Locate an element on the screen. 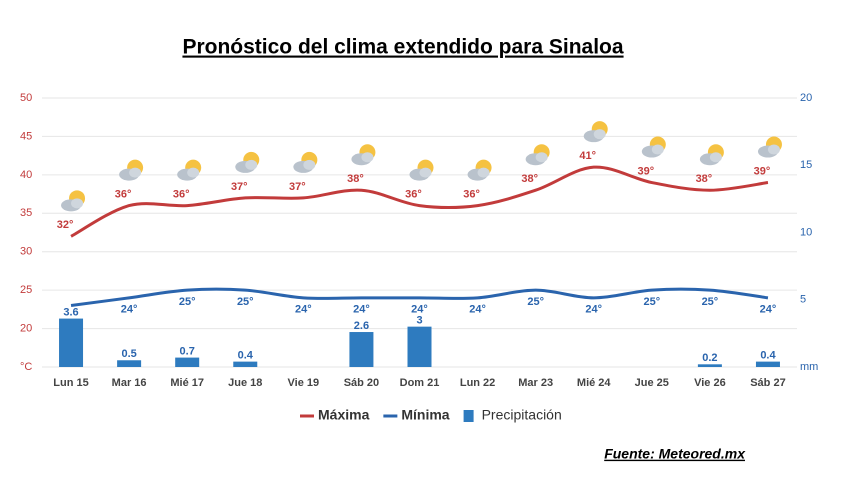  data-label: 41° is located at coordinates (587, 156).